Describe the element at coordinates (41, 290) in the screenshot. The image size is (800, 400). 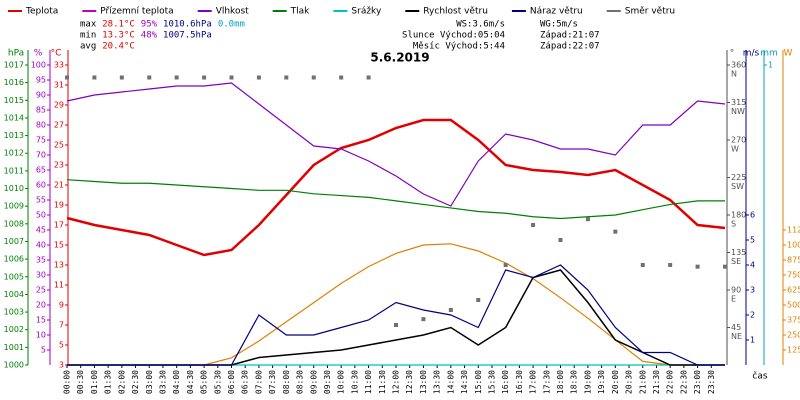
I see `y-tick-label: 25` at that location.